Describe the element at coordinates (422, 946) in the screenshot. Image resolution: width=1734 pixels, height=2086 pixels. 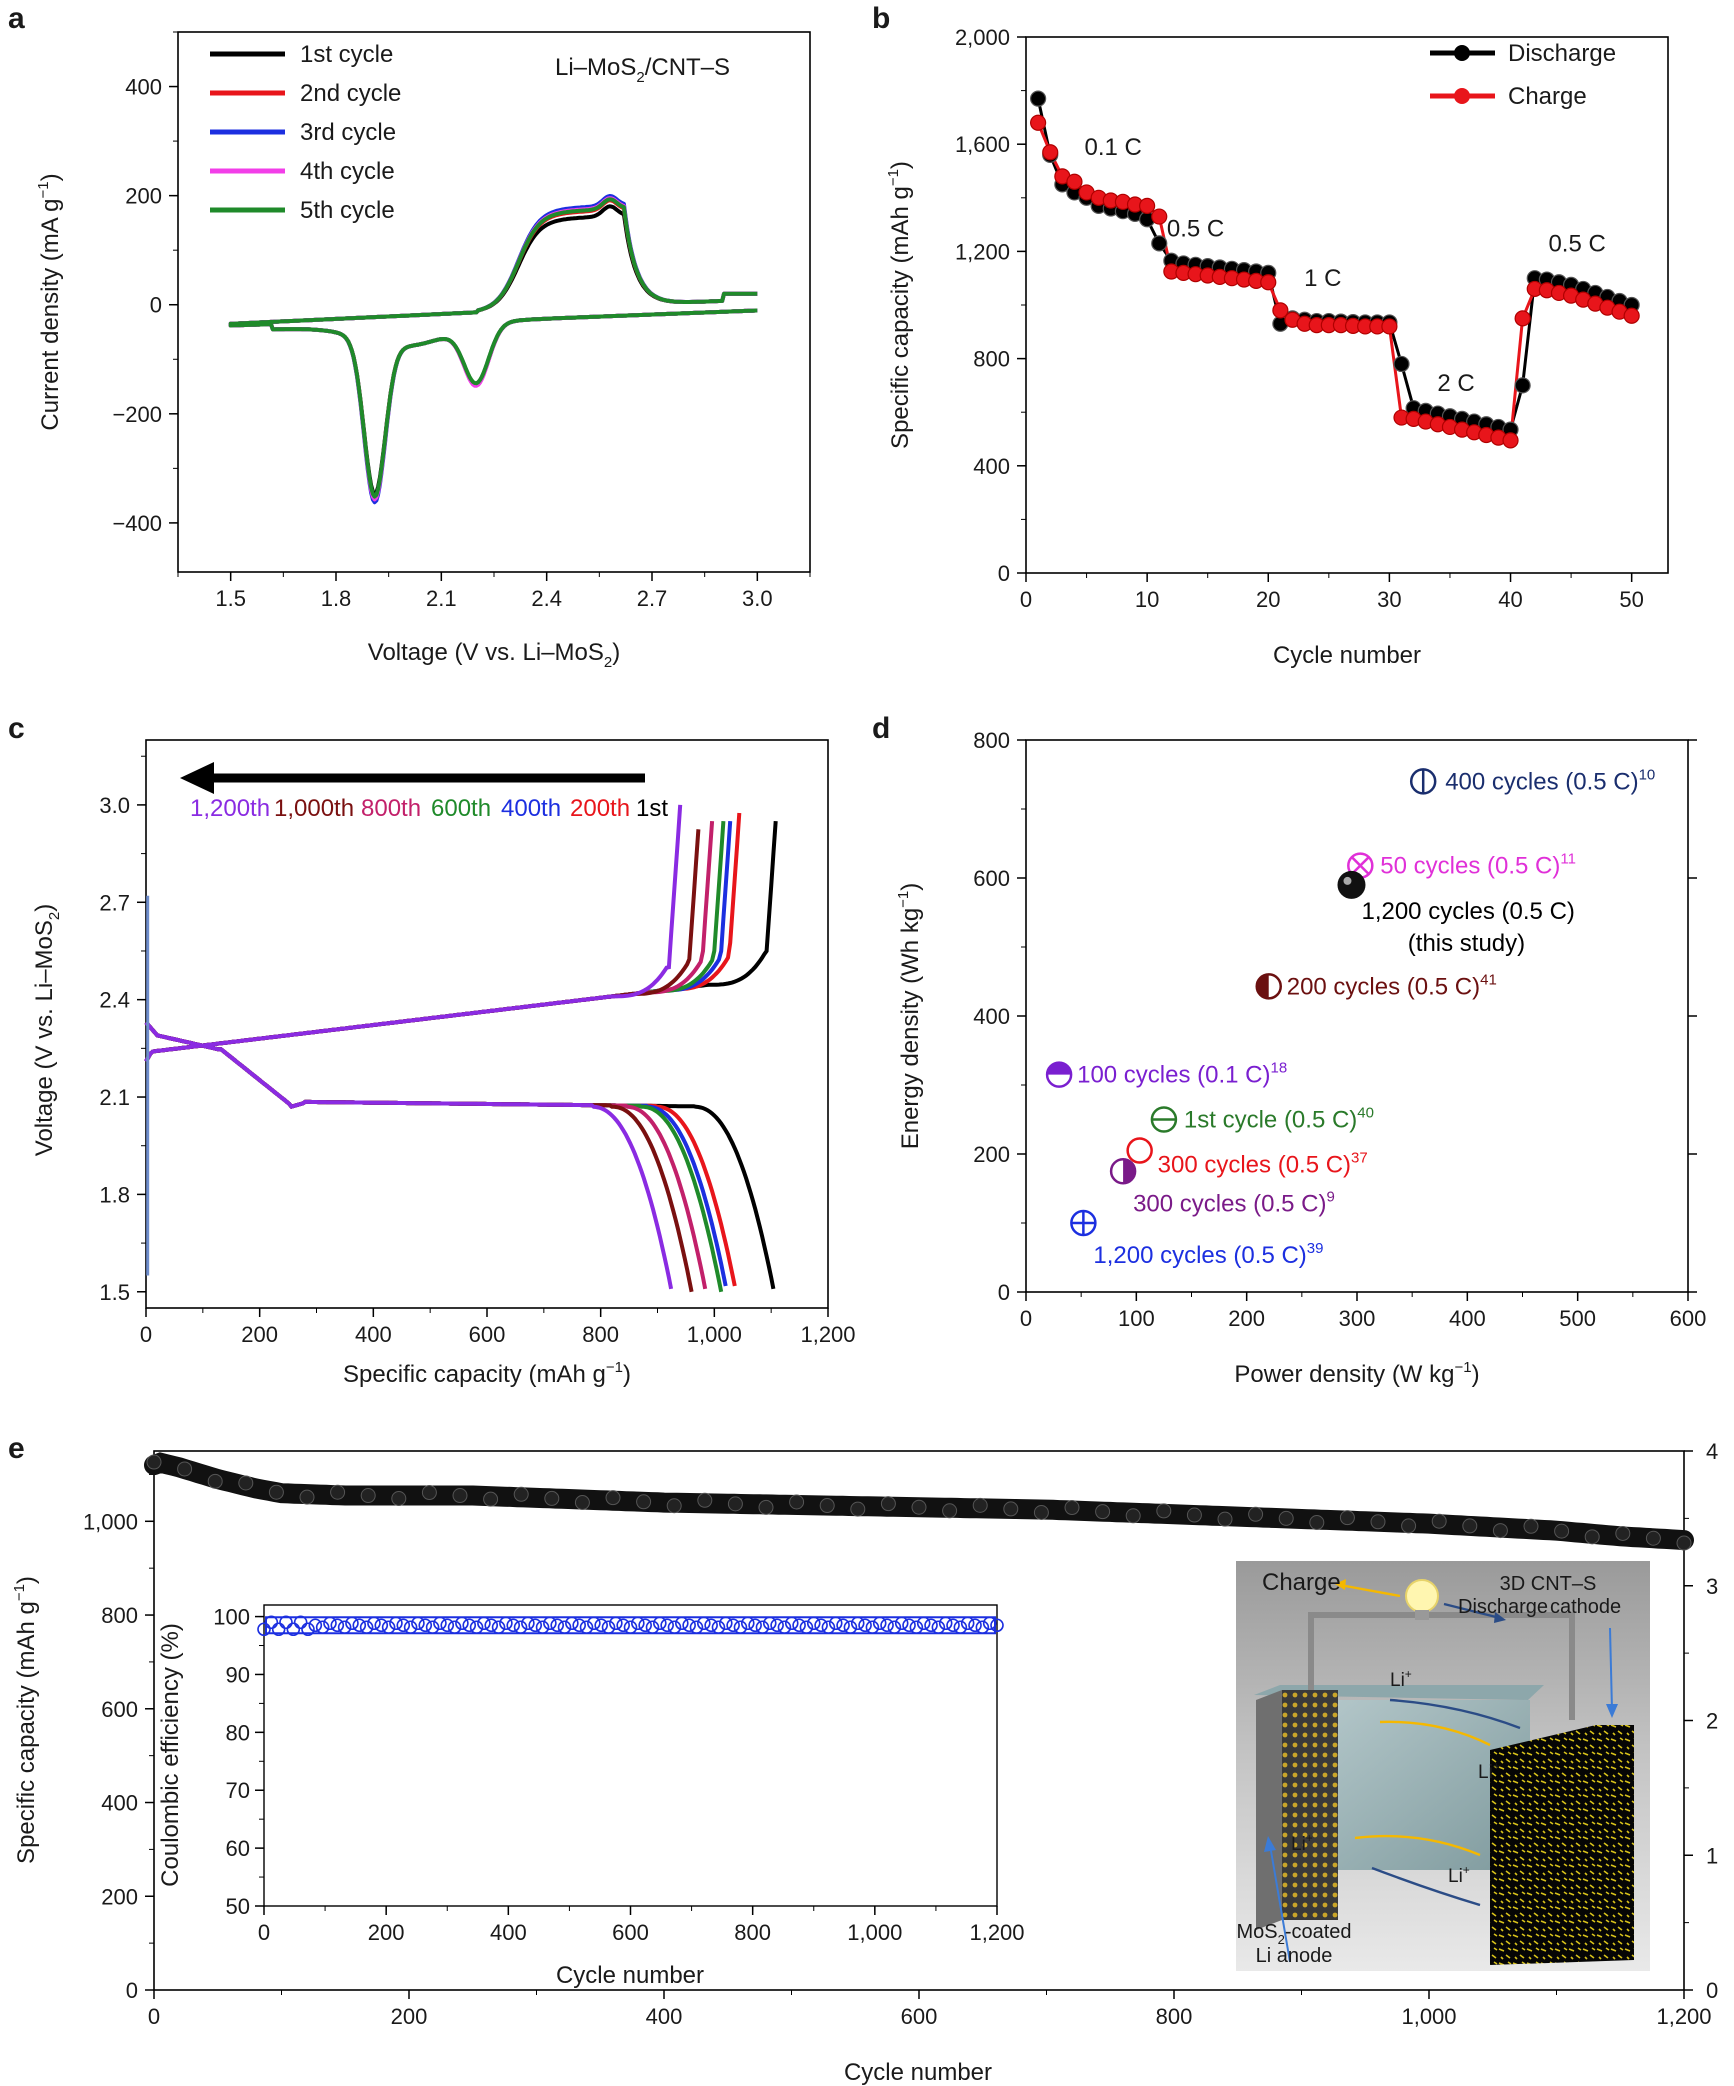
I see `charge-curve-1,000th` at that location.